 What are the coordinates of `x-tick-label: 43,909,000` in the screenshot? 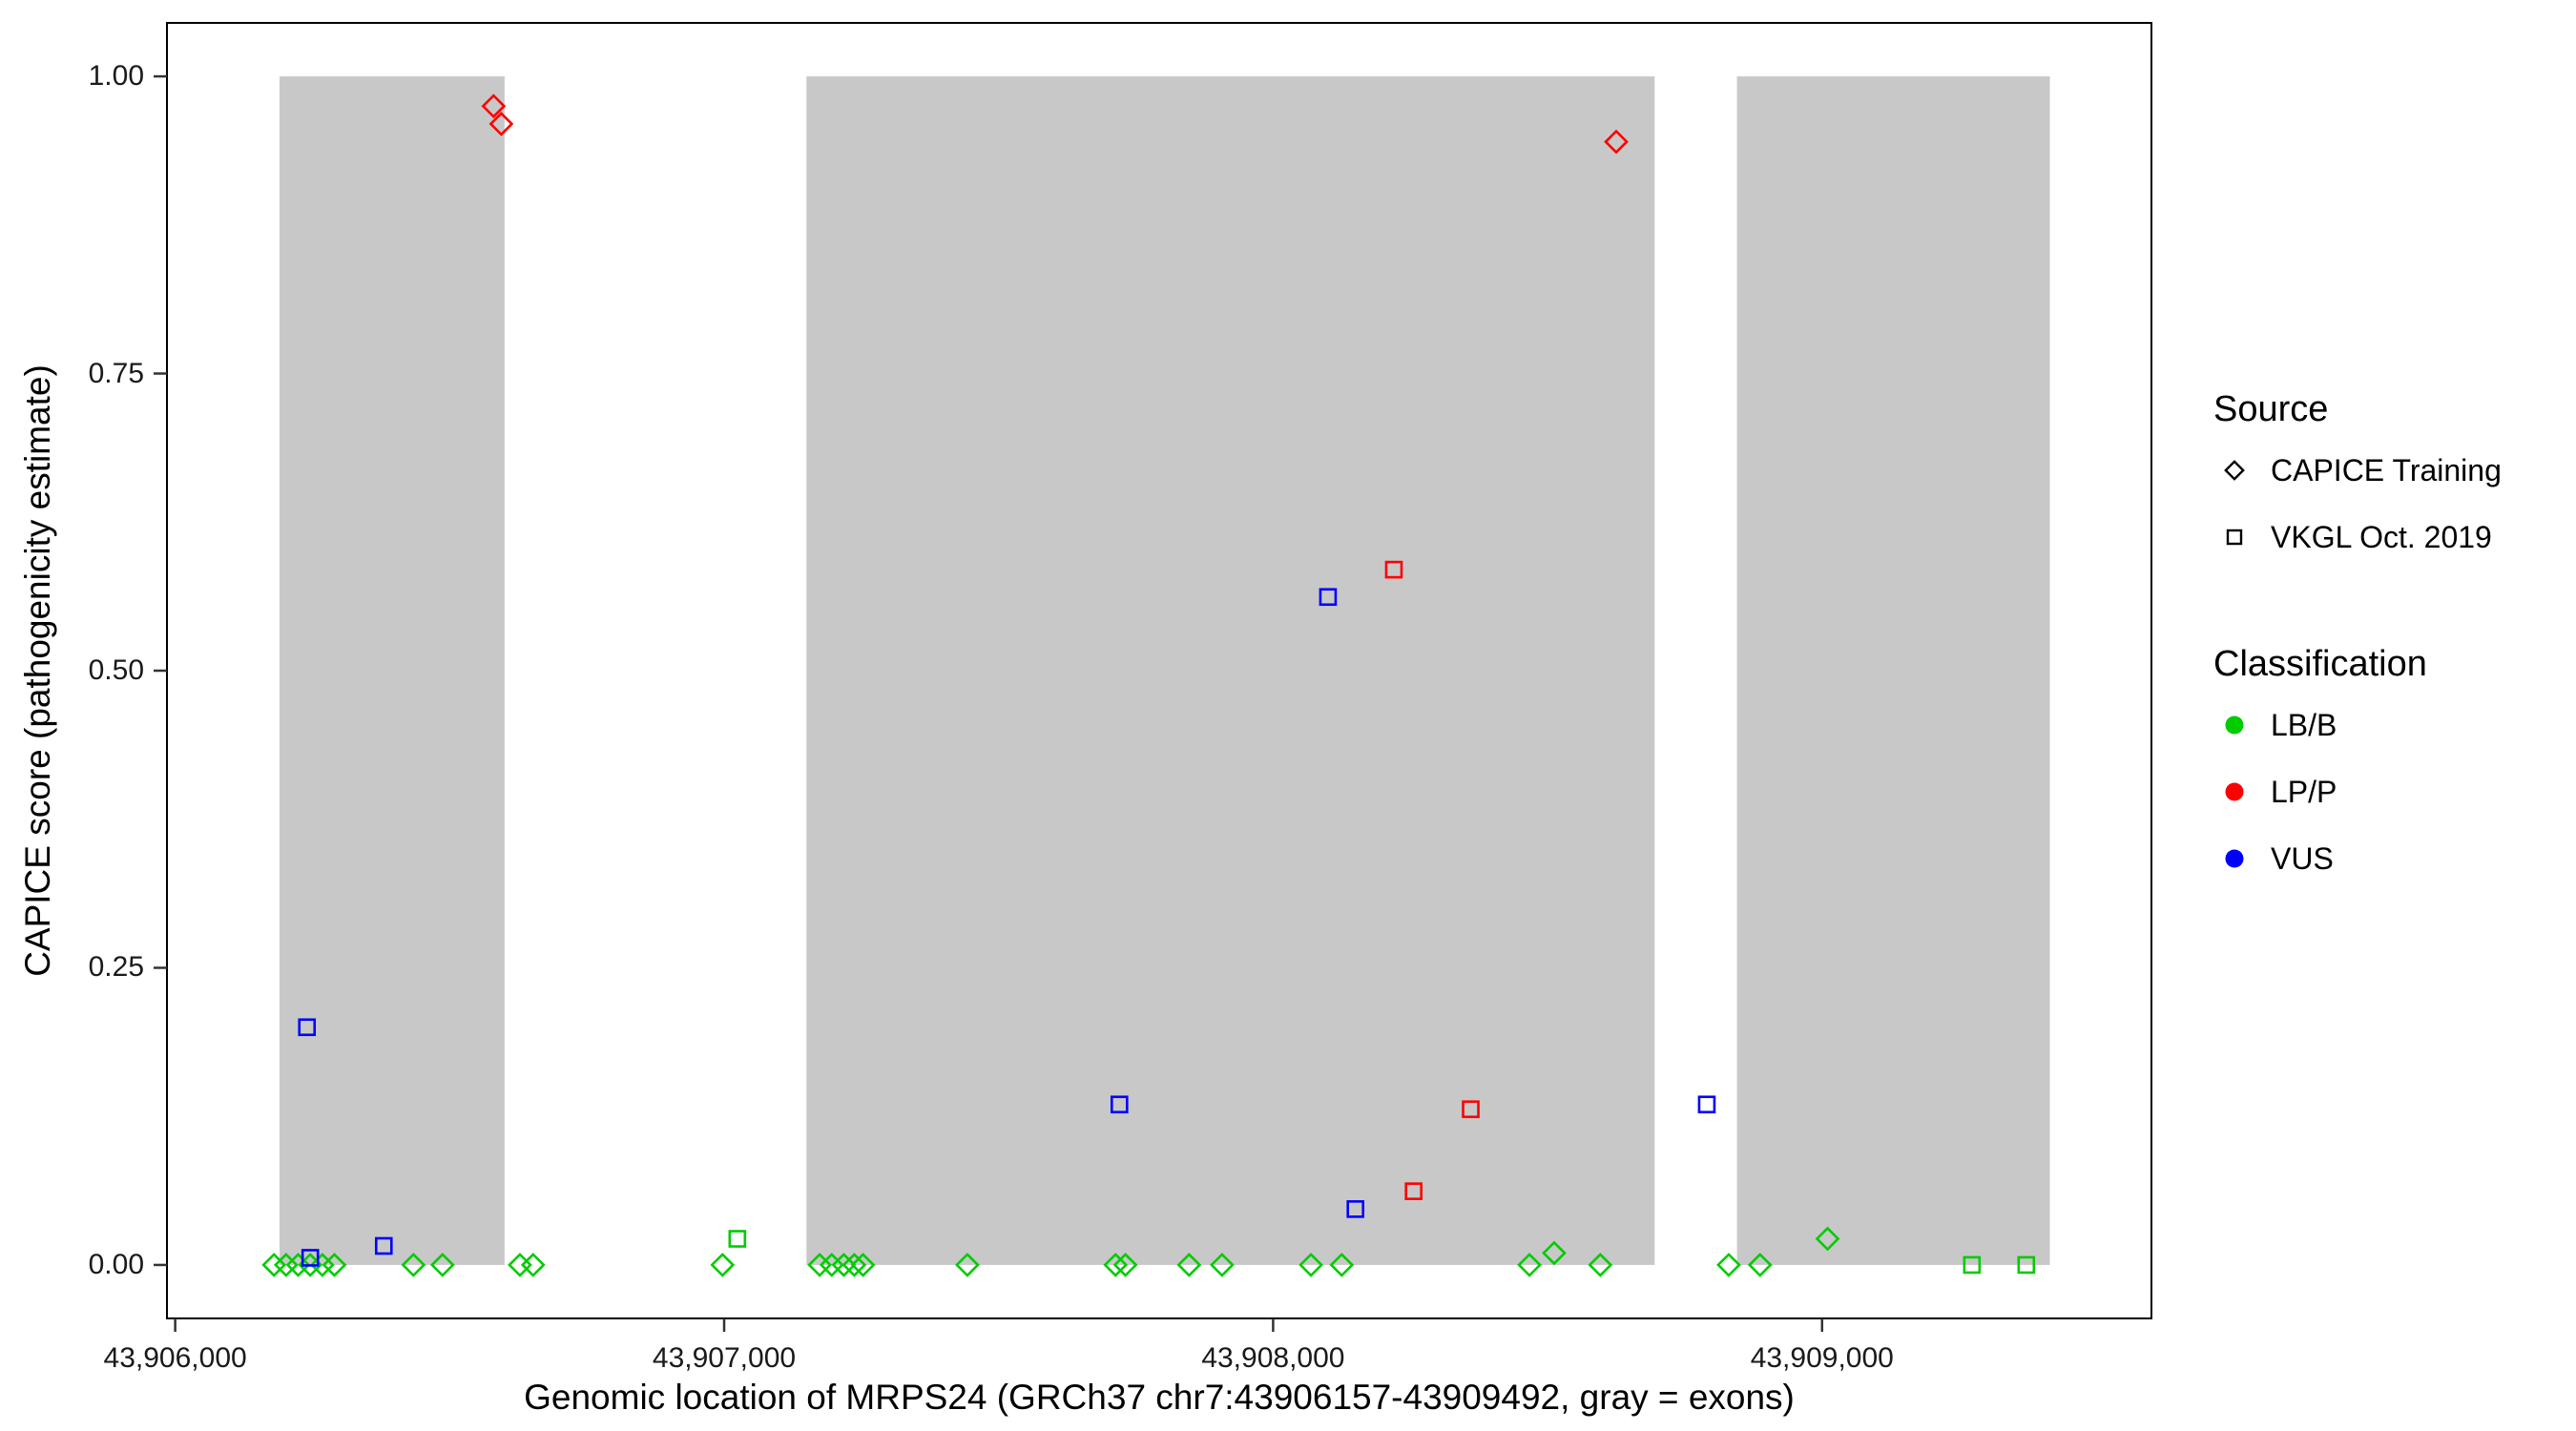 It's located at (1822, 1358).